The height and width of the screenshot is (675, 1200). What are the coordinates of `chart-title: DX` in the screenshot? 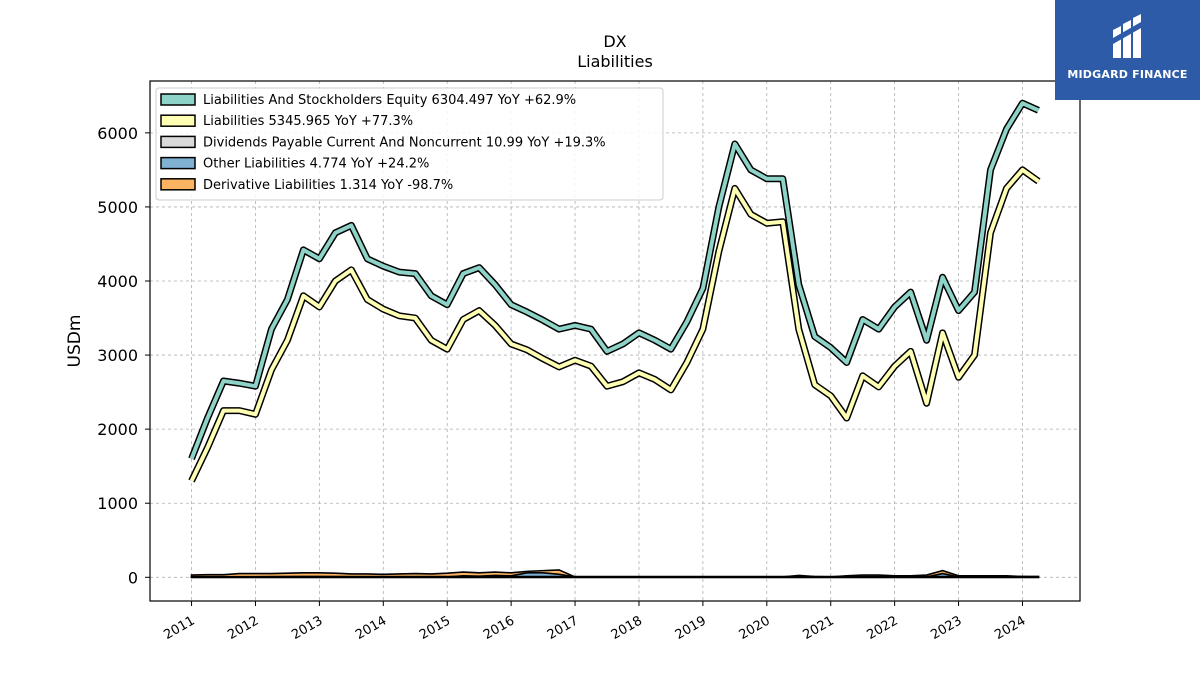 It's located at (614, 41).